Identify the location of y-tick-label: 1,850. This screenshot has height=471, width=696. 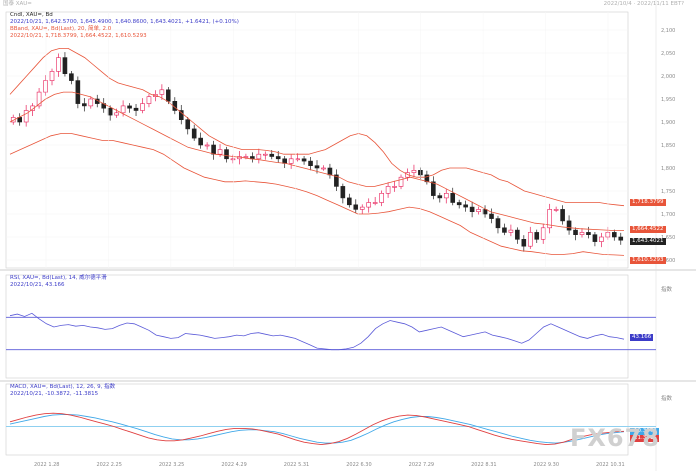
(668, 146).